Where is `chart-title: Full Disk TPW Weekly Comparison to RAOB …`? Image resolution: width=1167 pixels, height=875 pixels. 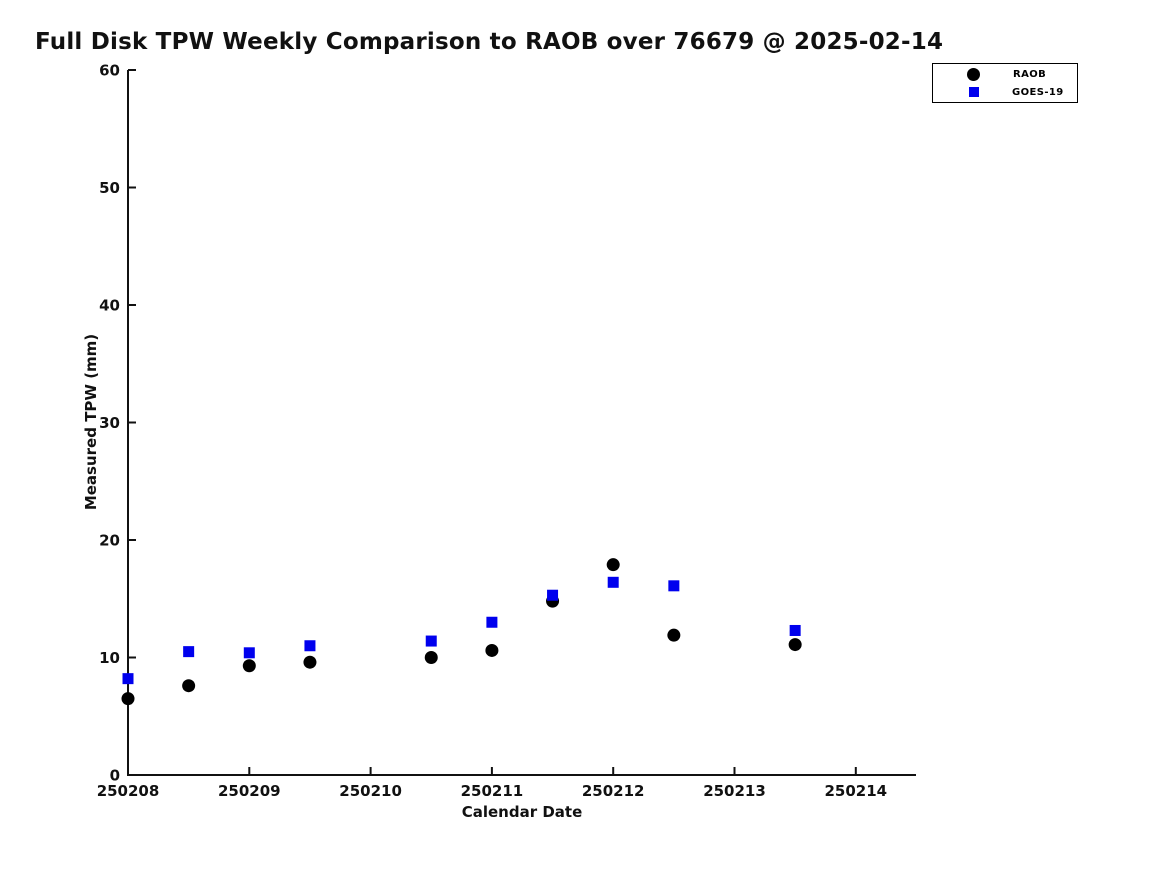 chart-title: Full Disk TPW Weekly Comparison to RAOB … is located at coordinates (489, 42).